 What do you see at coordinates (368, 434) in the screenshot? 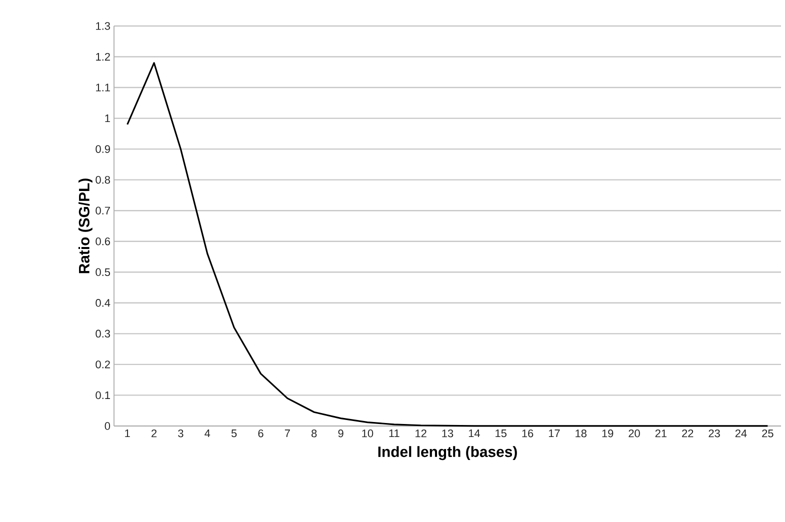
I see `x-tick-label: 10` at bounding box center [368, 434].